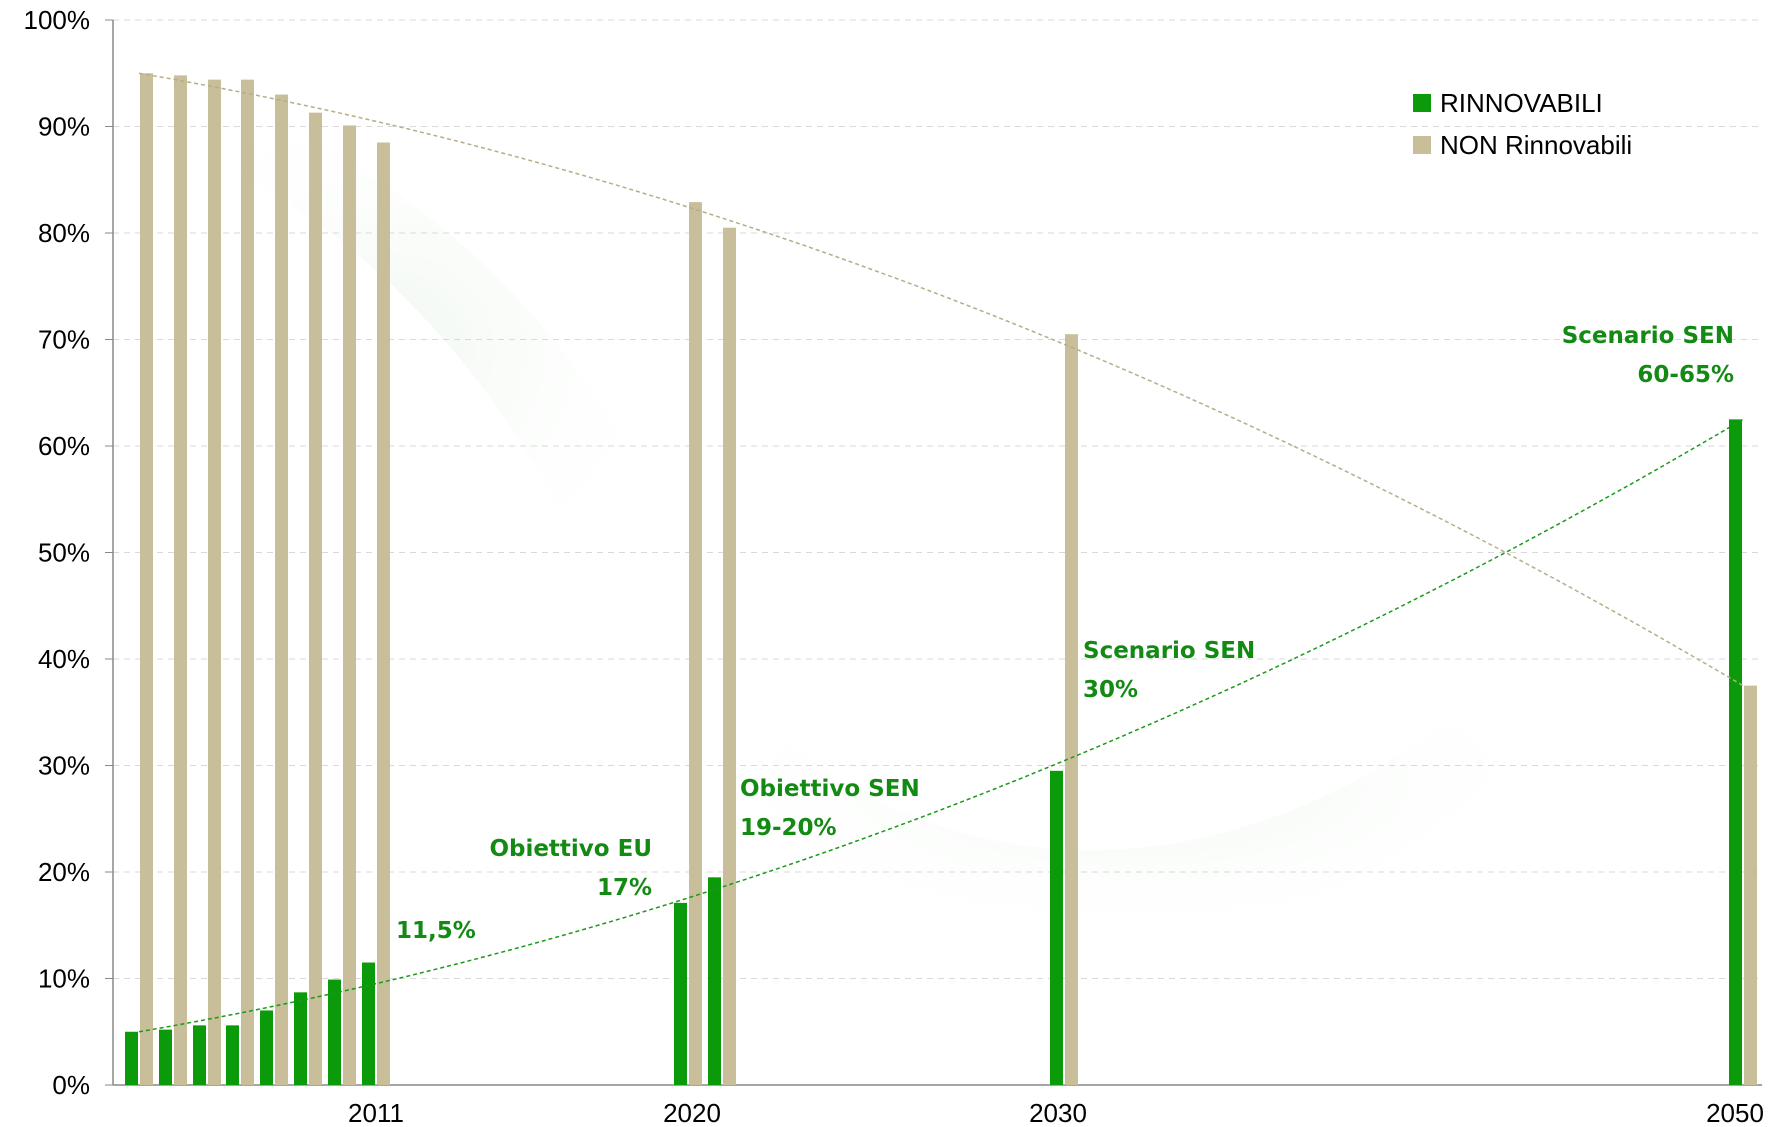  I want to click on legend-swatch-rinnovabili, so click(1422, 103).